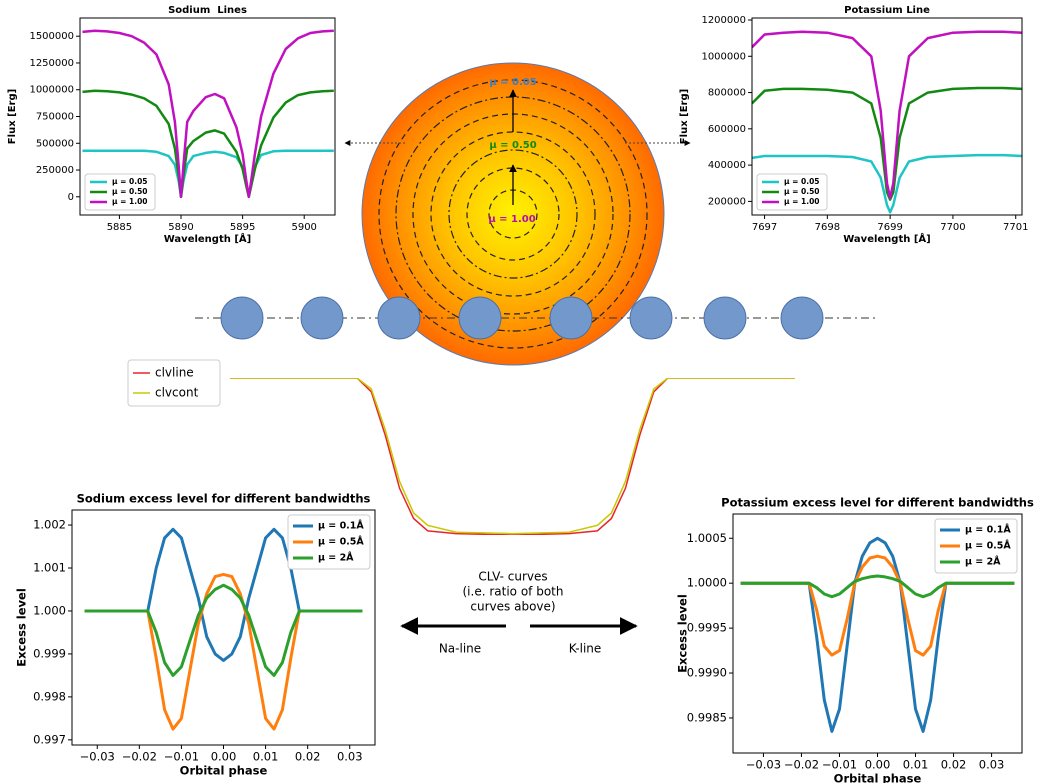 Image resolution: width=1042 pixels, height=783 pixels. Describe the element at coordinates (207, 10) in the screenshot. I see `chart-title: Sodium Lines` at that location.